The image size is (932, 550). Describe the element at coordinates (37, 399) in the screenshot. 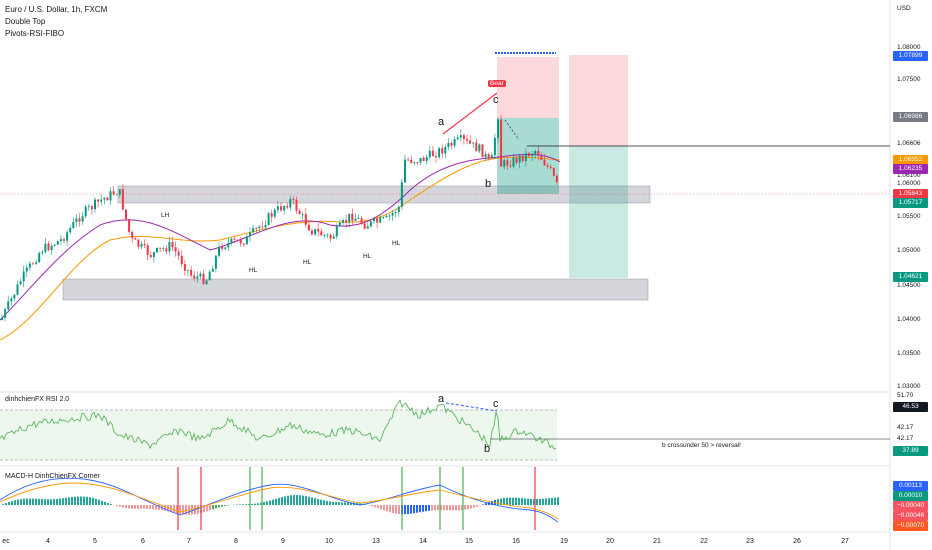

I see `rsi-title: dinhchienFX RSI 2.0` at that location.